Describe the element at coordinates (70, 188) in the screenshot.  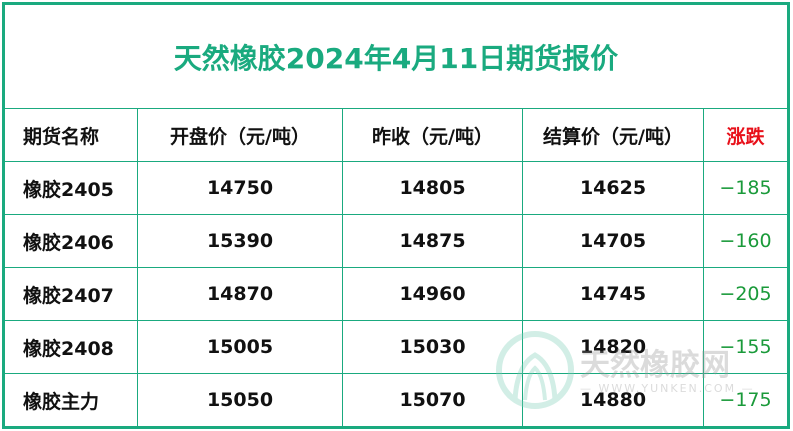
I see `cell-name: 橡胶2405` at that location.